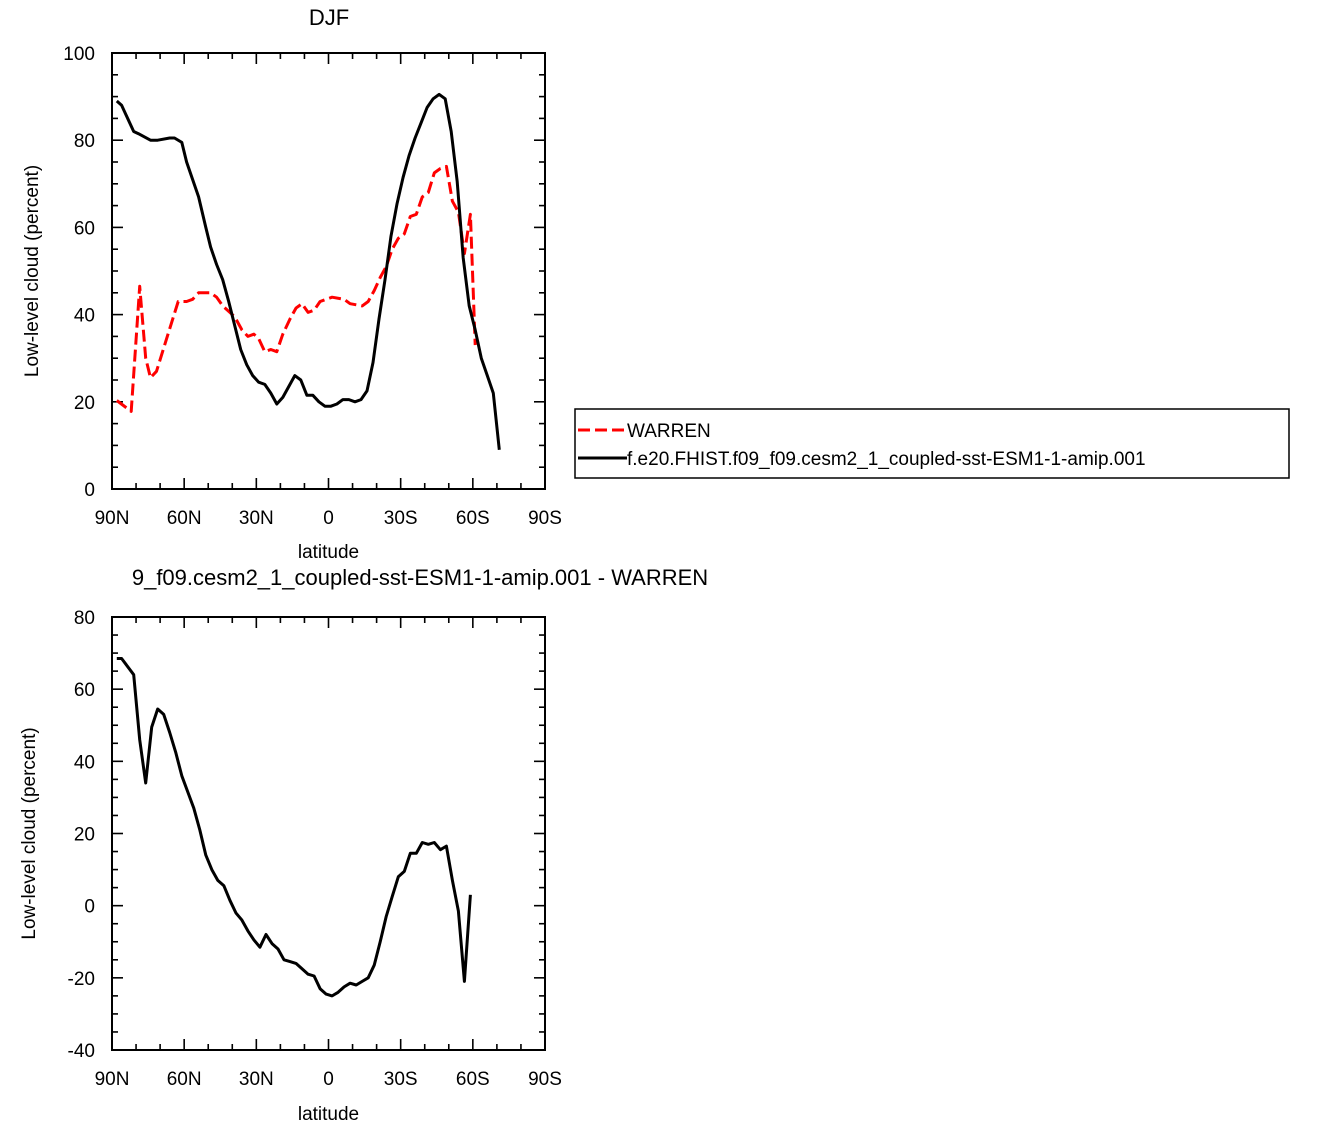  I want to click on chart-title: DJF, so click(329, 17).